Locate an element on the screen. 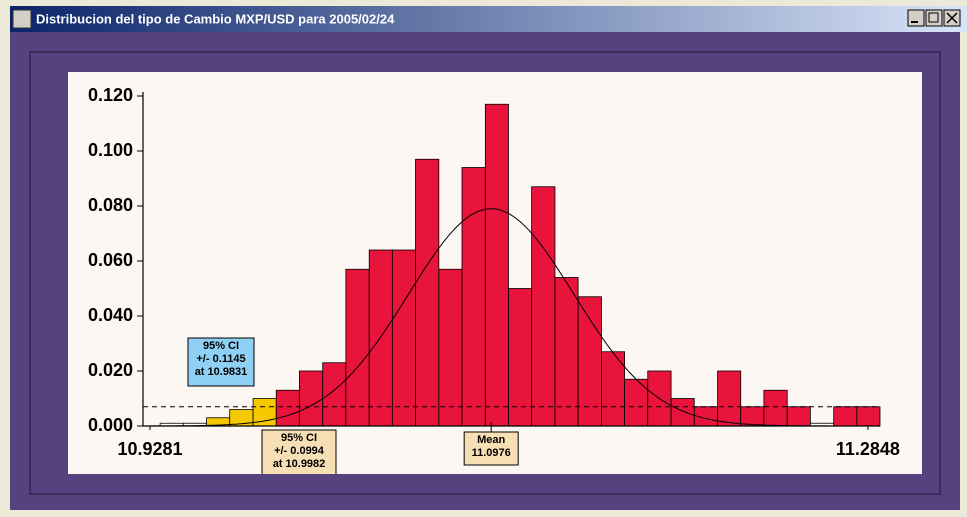 This screenshot has width=967, height=517. mean-text: Mean is located at coordinates (491, 440).